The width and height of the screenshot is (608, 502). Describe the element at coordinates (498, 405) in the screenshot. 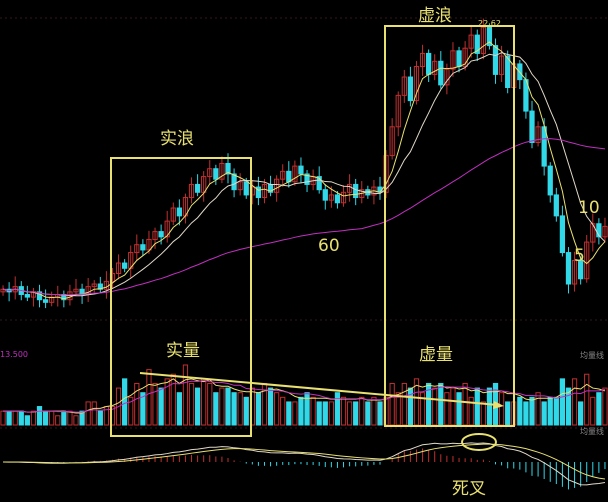

I see `arrow-head-icon` at that location.